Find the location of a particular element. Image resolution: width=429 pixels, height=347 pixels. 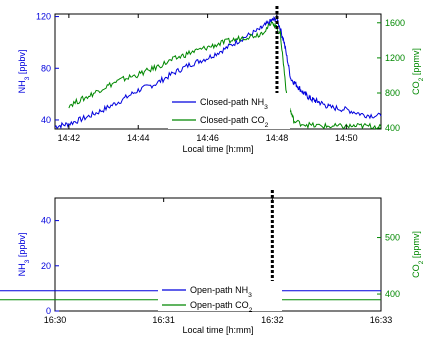

x-tick-label: 14:42 is located at coordinates (69, 138).